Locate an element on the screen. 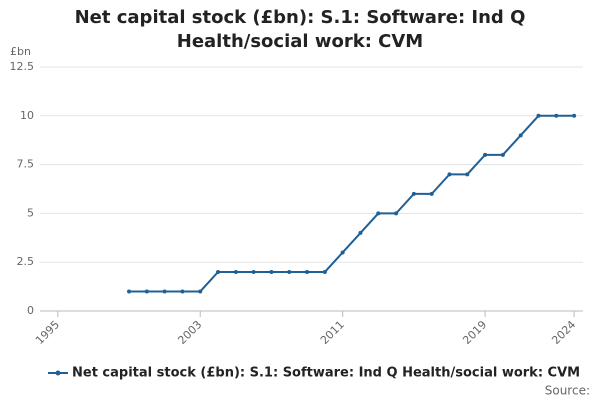 The height and width of the screenshot is (400, 600). y-tick-label: 7.5 is located at coordinates (26, 164).